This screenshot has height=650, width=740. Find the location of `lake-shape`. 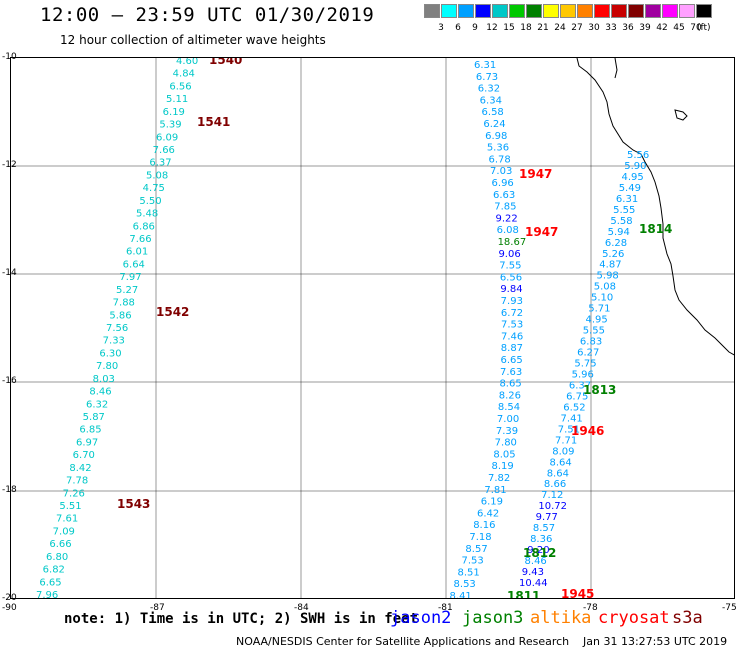

lake-shape is located at coordinates (681, 115).